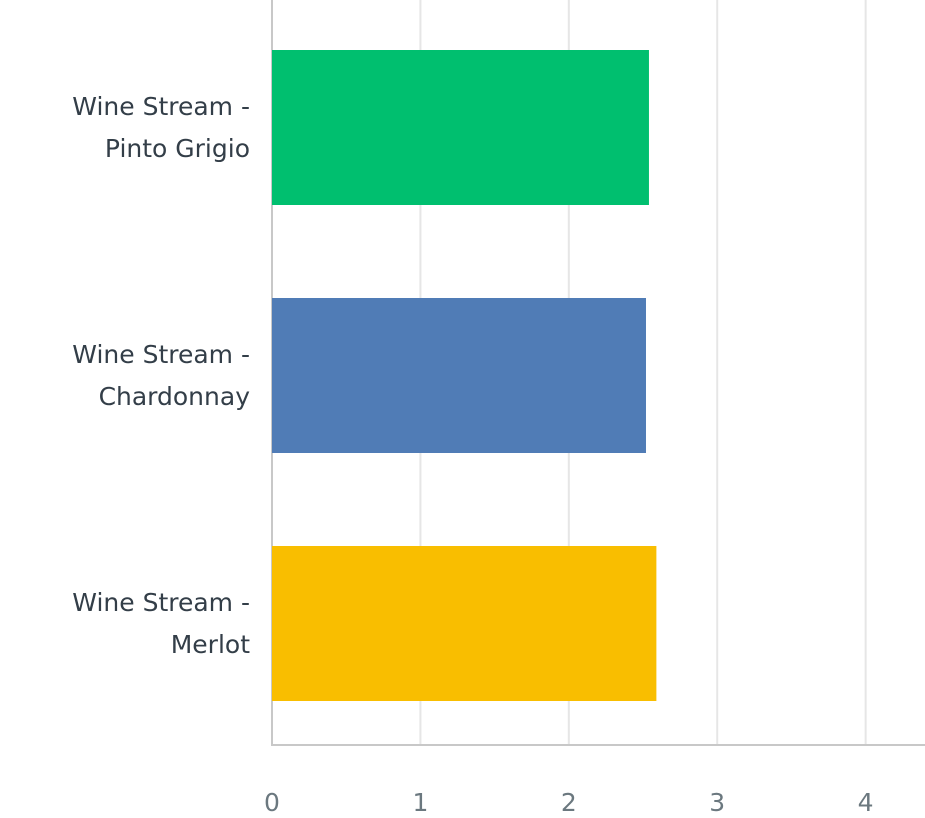 The height and width of the screenshot is (818, 925). Describe the element at coordinates (161, 623) in the screenshot. I see `category-label: Wine Stream - Merlot` at that location.